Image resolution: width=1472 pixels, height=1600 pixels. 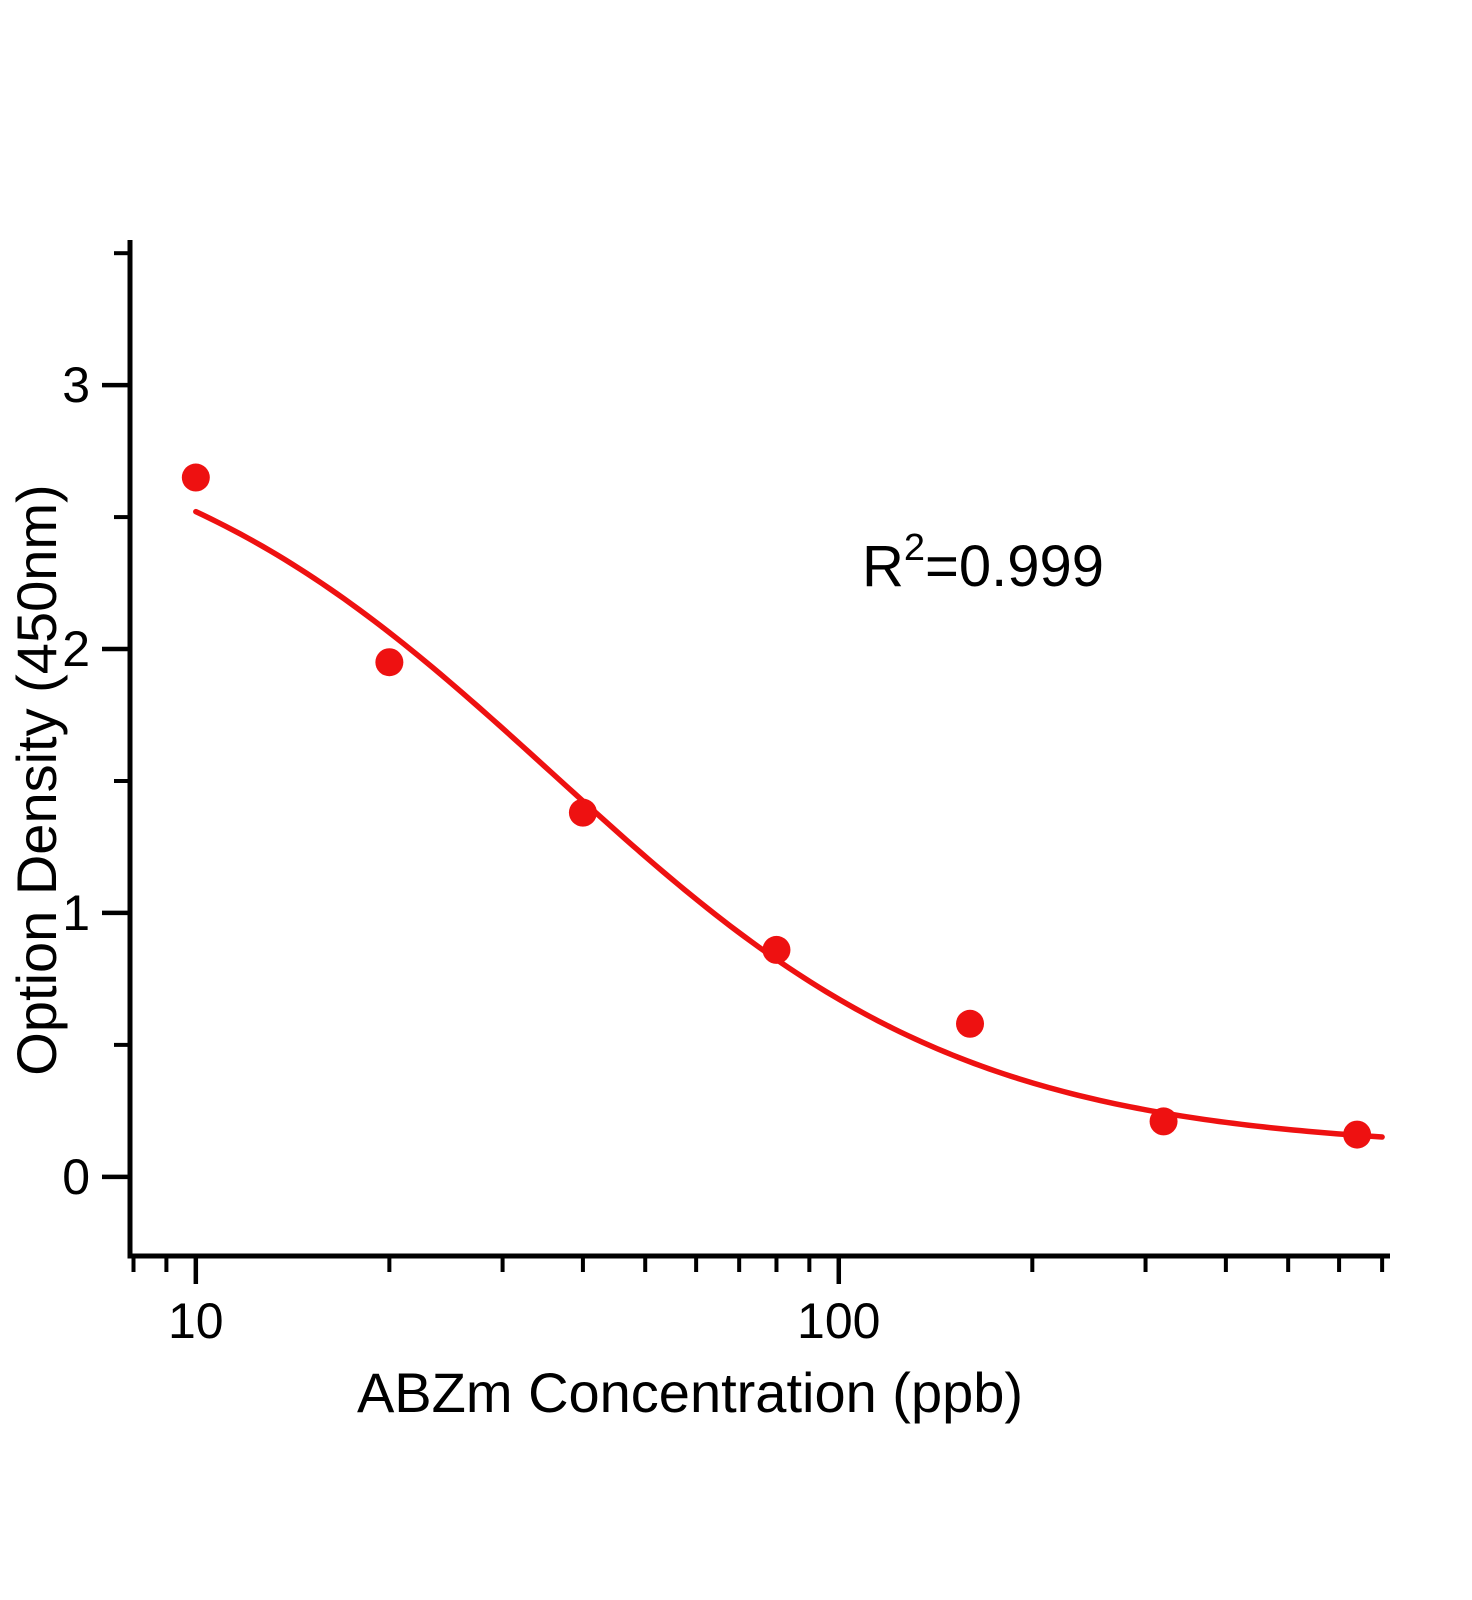 What do you see at coordinates (76, 385) in the screenshot?
I see `y-tick-label: 3` at bounding box center [76, 385].